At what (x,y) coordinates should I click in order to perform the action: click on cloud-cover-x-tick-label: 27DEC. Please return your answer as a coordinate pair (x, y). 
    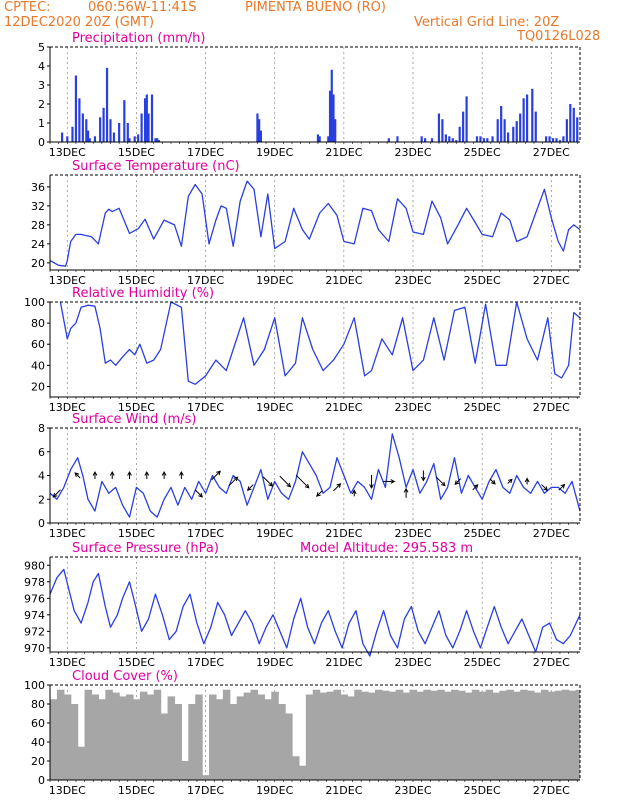
    Looking at the image, I should click on (551, 790).